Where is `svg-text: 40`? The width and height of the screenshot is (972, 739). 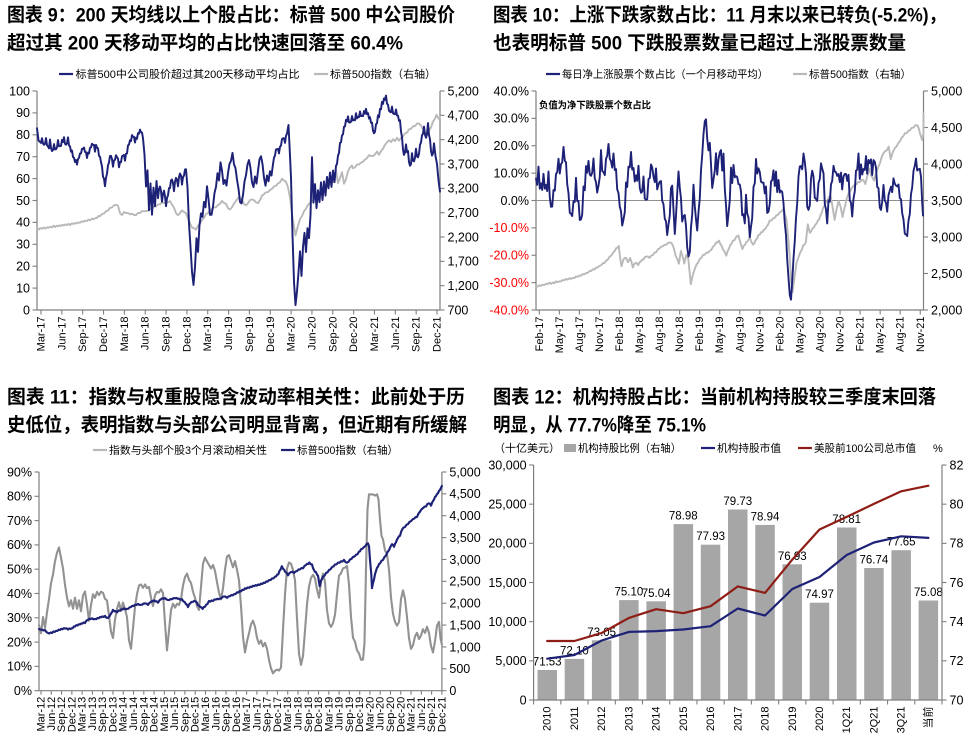
svg-text: 40 is located at coordinates (23, 223).